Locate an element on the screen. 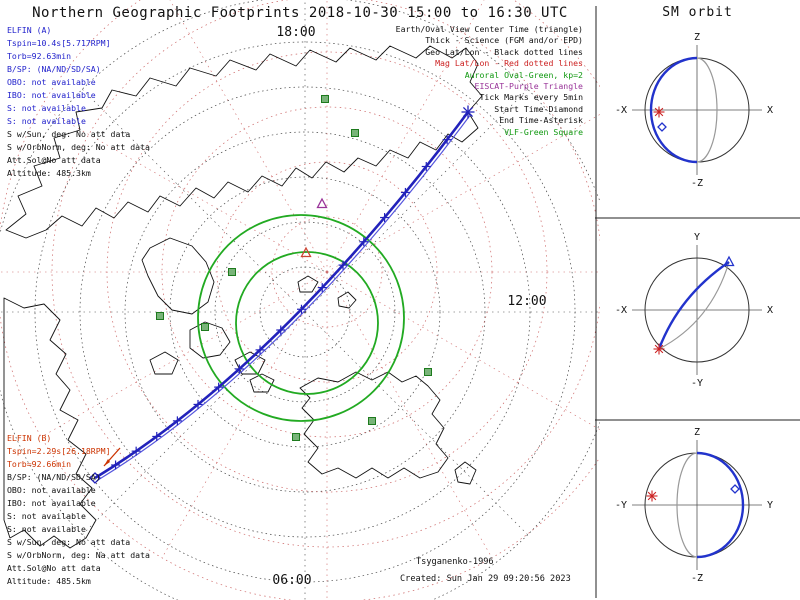 The height and width of the screenshot is (600, 800). sm-orbit-panel-1: Z -Z -X X is located at coordinates (694, 110).